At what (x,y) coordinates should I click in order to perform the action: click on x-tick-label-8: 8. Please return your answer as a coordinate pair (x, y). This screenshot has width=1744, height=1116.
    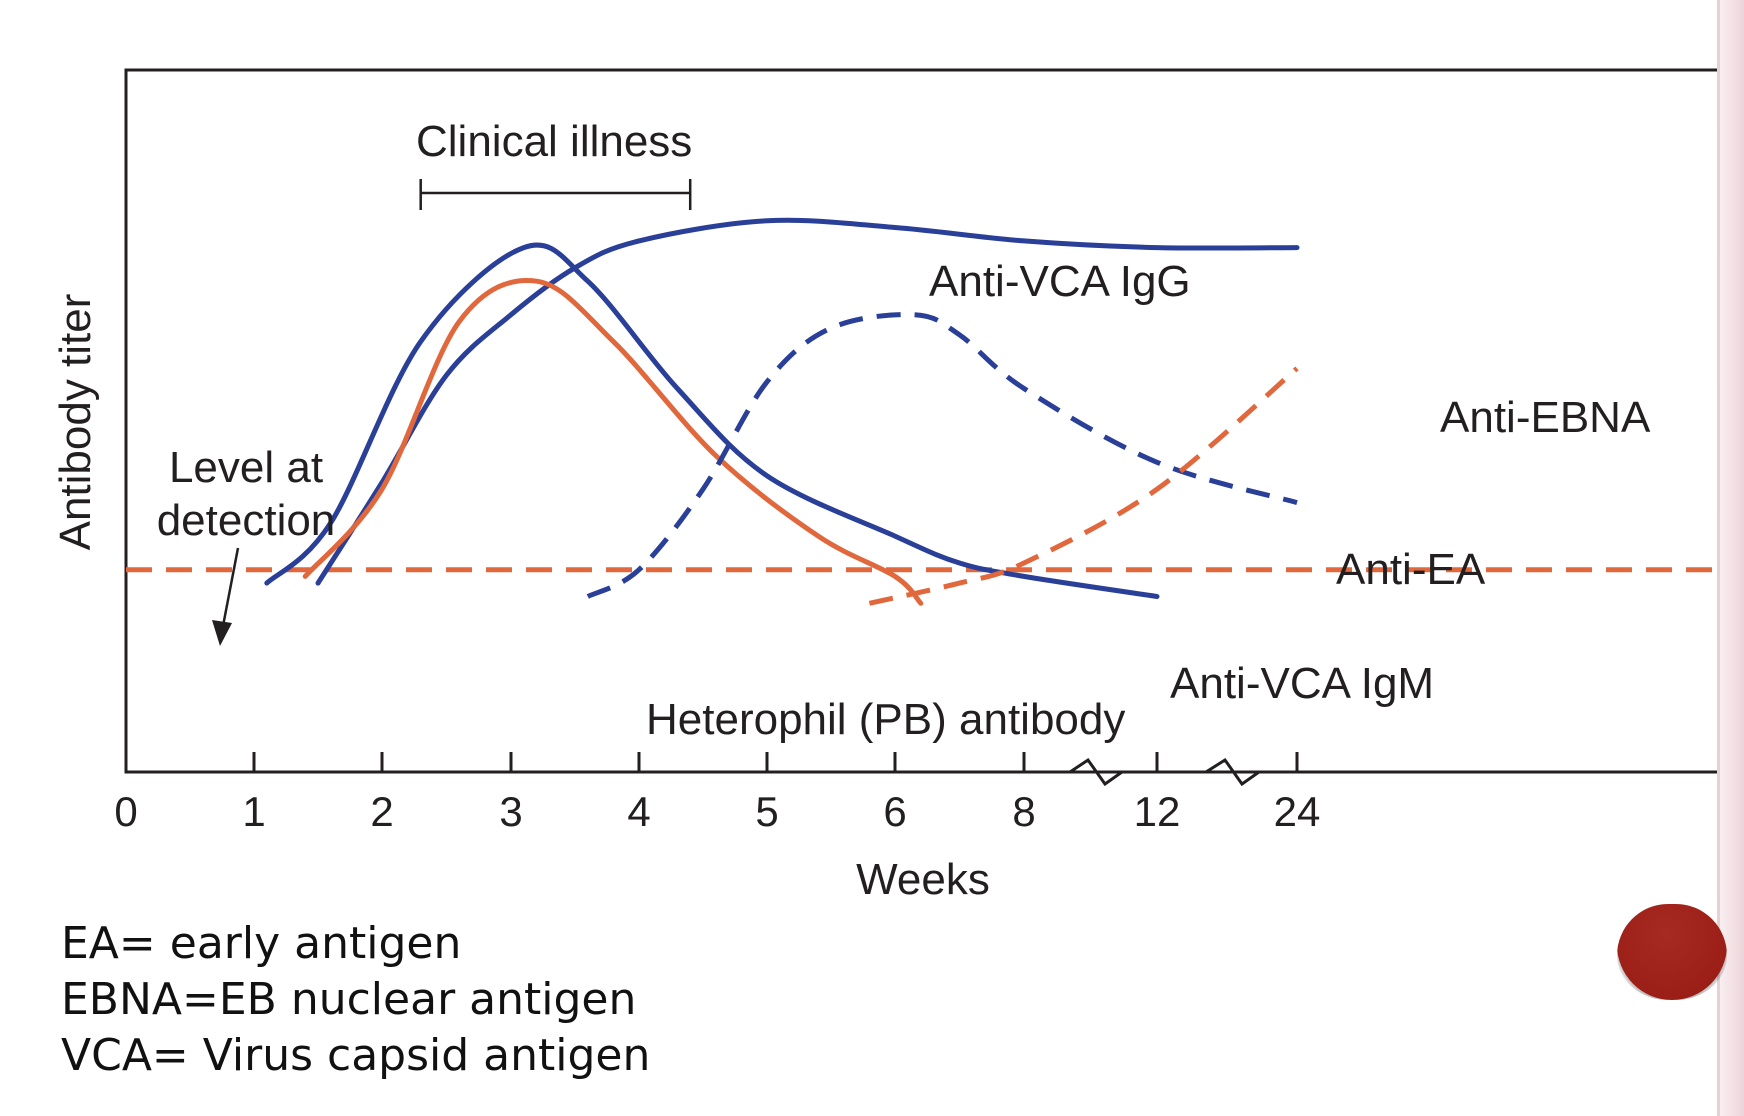
    Looking at the image, I should click on (1023, 811).